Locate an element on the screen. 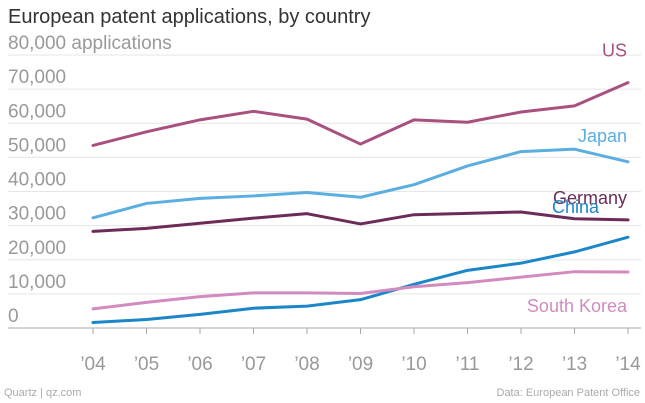 This screenshot has height=403, width=645. series-line-germany is located at coordinates (360, 221).